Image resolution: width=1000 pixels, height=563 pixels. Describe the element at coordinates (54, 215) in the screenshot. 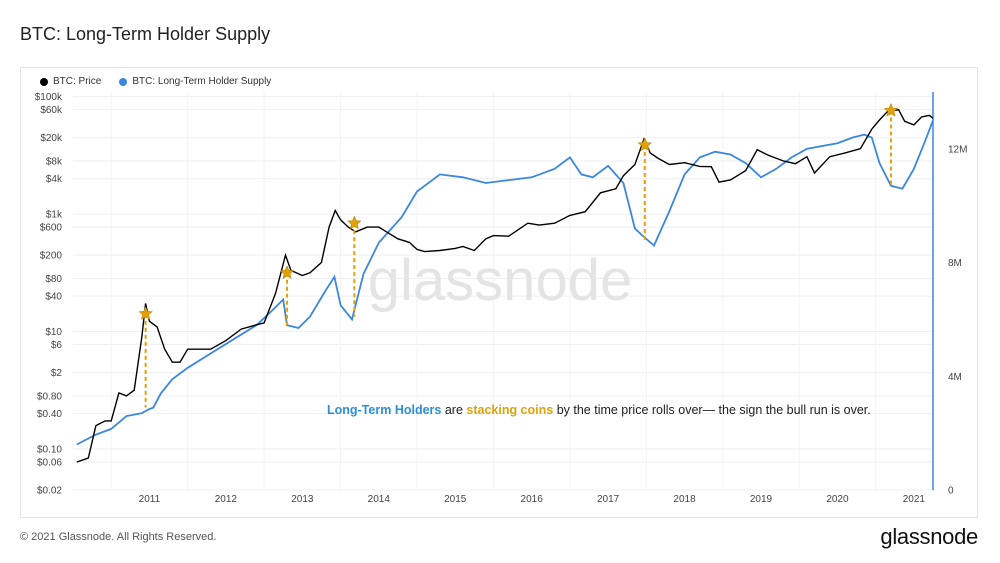

I see `y-left-tick-label: $1k` at that location.